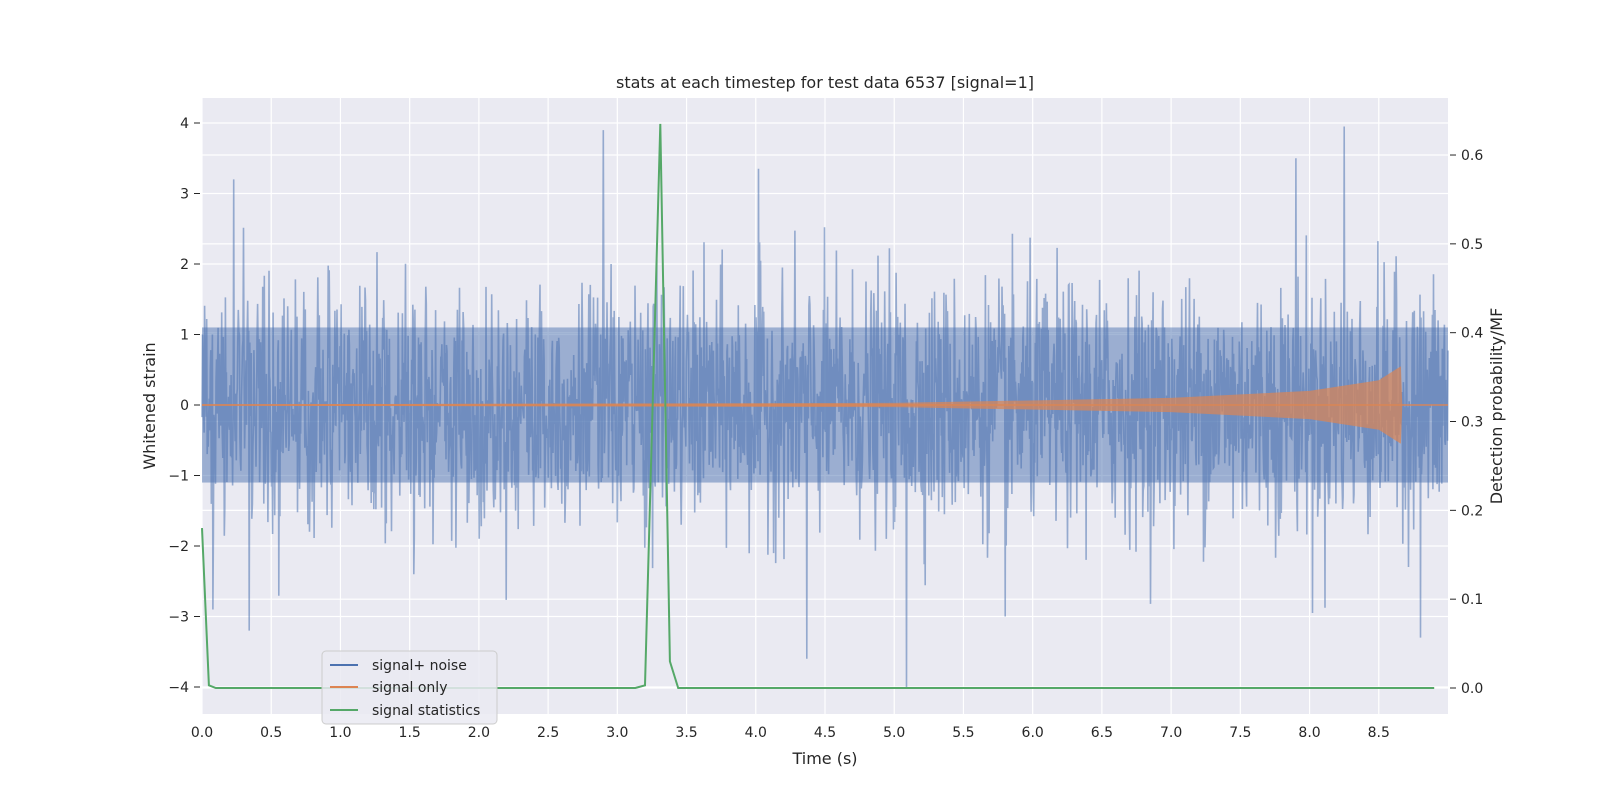 The height and width of the screenshot is (800, 1600). What do you see at coordinates (1379, 733) in the screenshot?
I see `x-tick-label: 8.5` at bounding box center [1379, 733].